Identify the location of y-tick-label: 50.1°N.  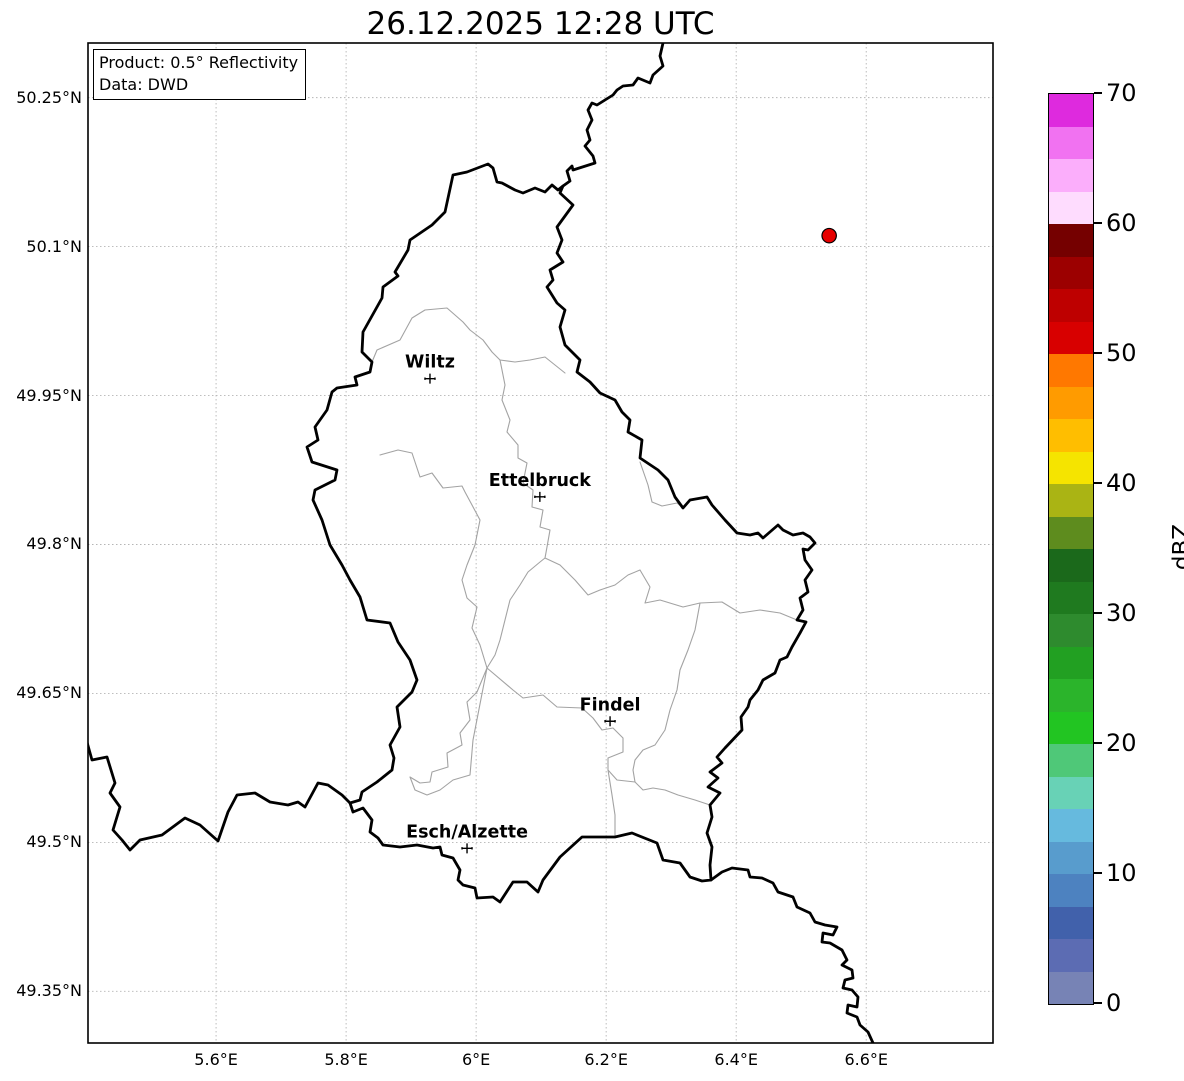
(54, 246).